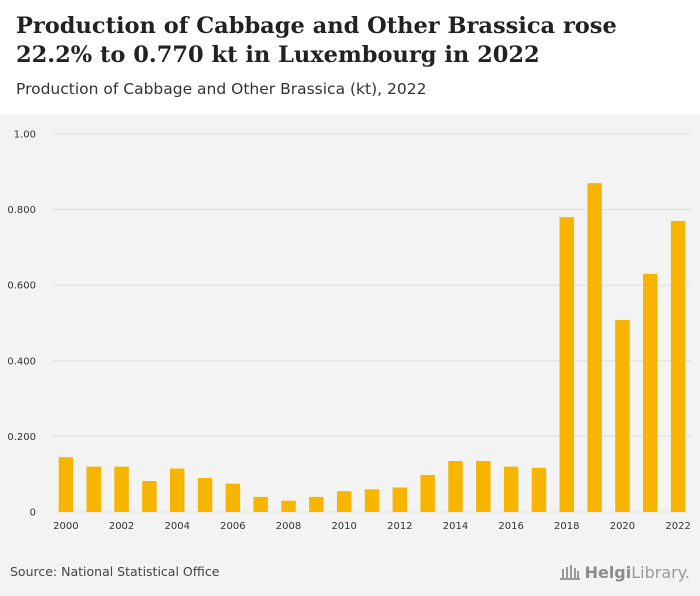 This screenshot has width=700, height=596. I want to click on bar-2022, so click(678, 366).